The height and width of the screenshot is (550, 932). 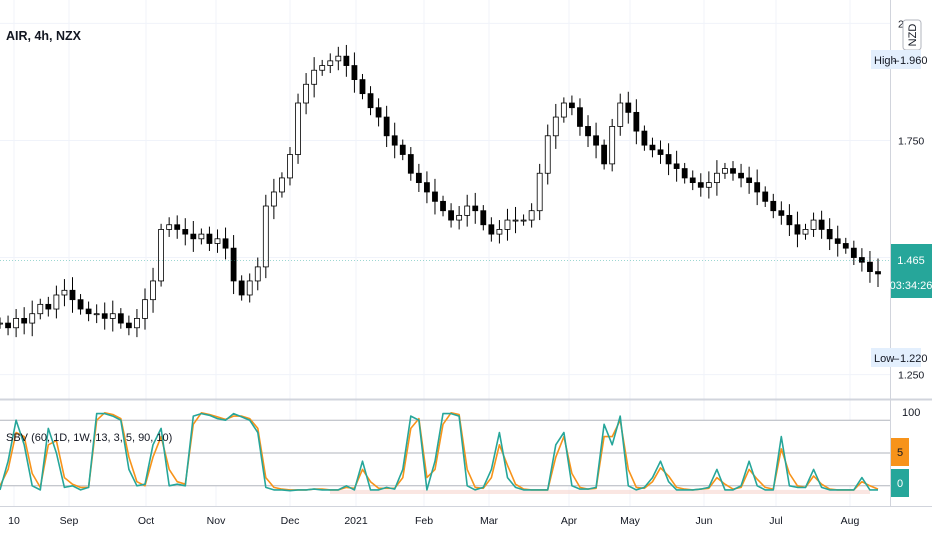 What do you see at coordinates (914, 359) in the screenshot?
I see `low-label-value: 1.220` at bounding box center [914, 359].